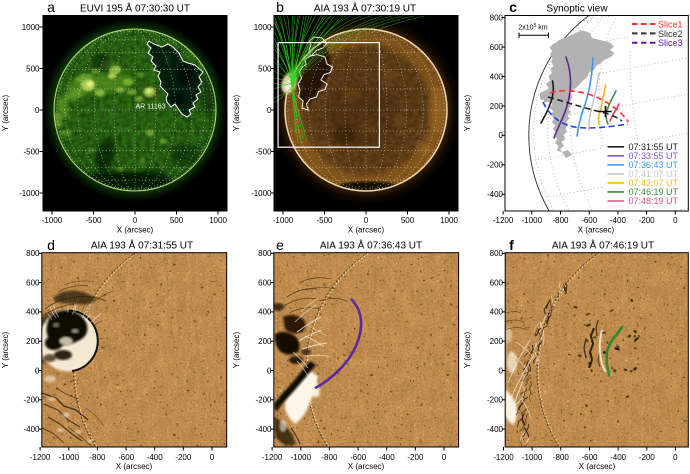 This screenshot has height=474, width=690. What do you see at coordinates (371, 244) in the screenshot?
I see `svg-text: AIA 193 Å 07:36:43 UT` at bounding box center [371, 244].